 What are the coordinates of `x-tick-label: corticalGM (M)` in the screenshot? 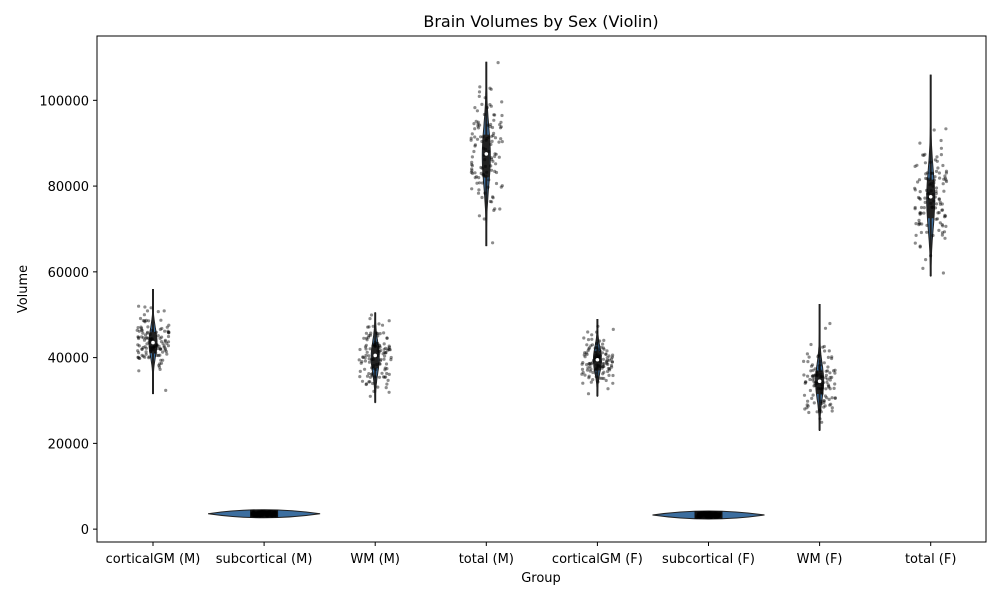 It's located at (153, 559).